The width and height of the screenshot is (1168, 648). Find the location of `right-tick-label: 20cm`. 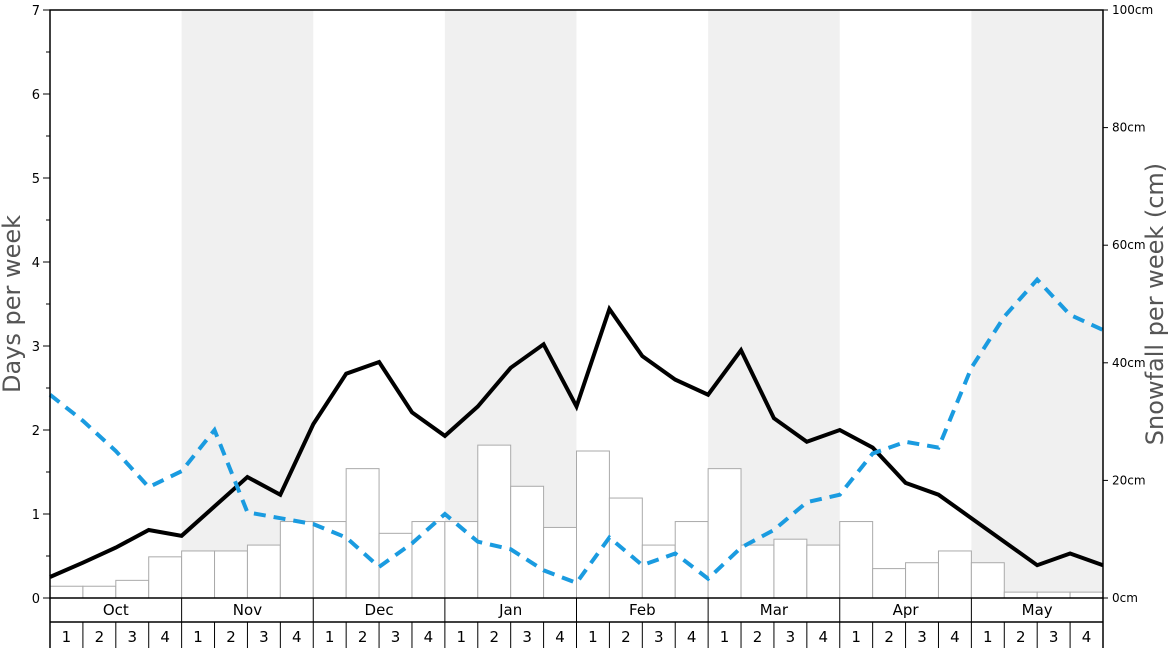

right-tick-label: 20cm is located at coordinates (1129, 480).